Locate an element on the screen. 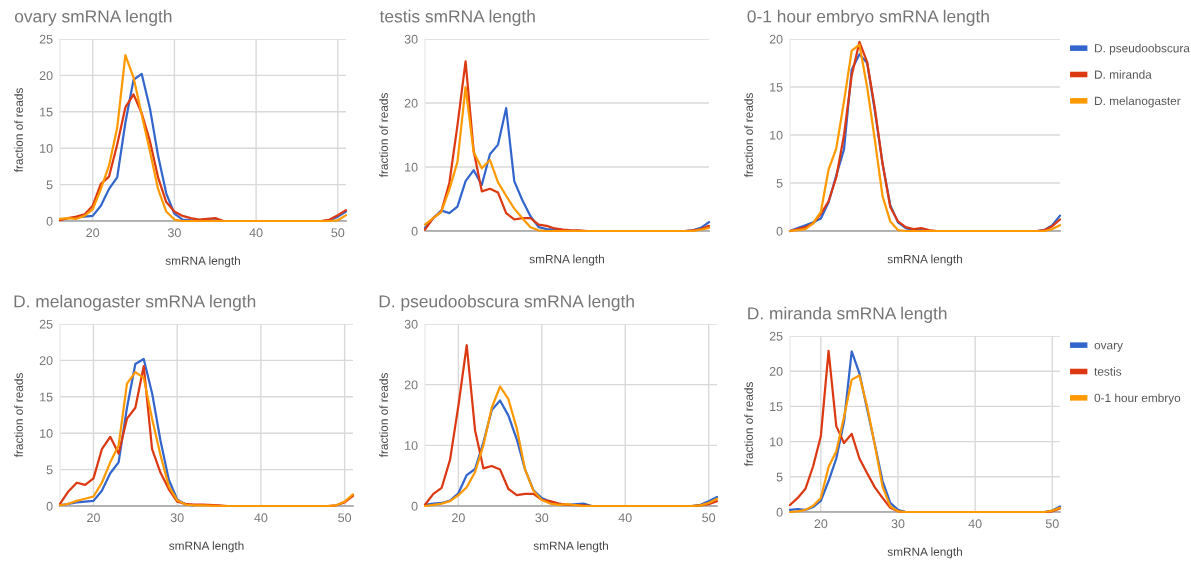  chart-title: testis smRNA length is located at coordinates (457, 17).